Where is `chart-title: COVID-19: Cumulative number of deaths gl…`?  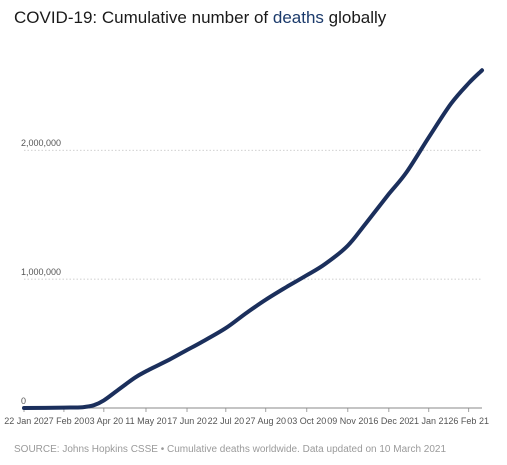 chart-title: COVID-19: Cumulative number of deaths gl… is located at coordinates (200, 18).